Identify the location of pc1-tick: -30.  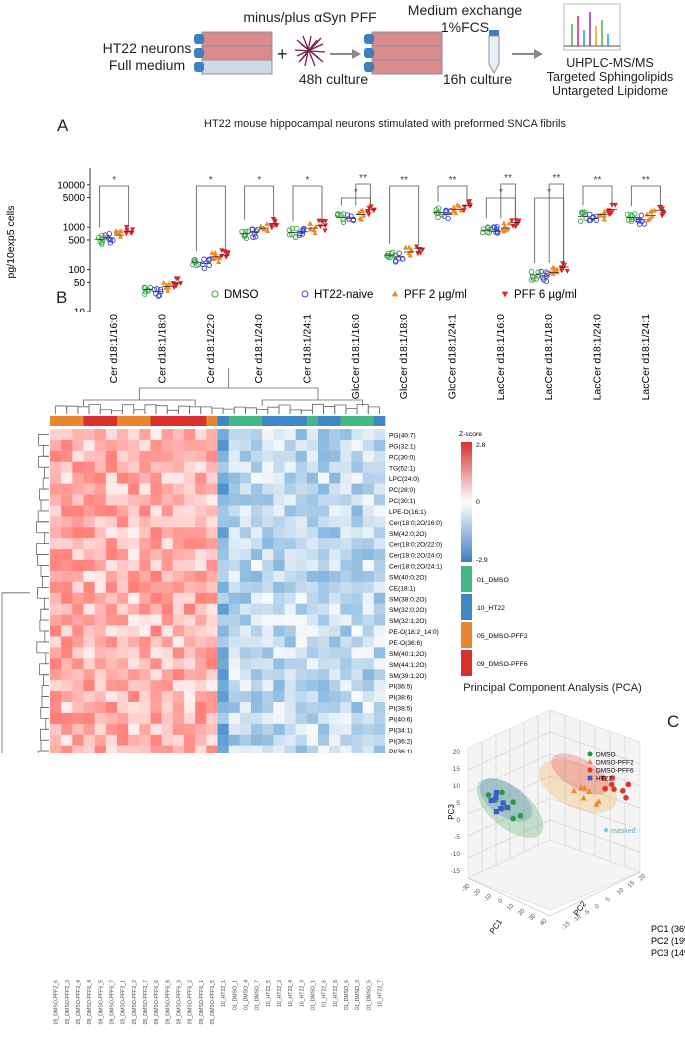
(466, 888).